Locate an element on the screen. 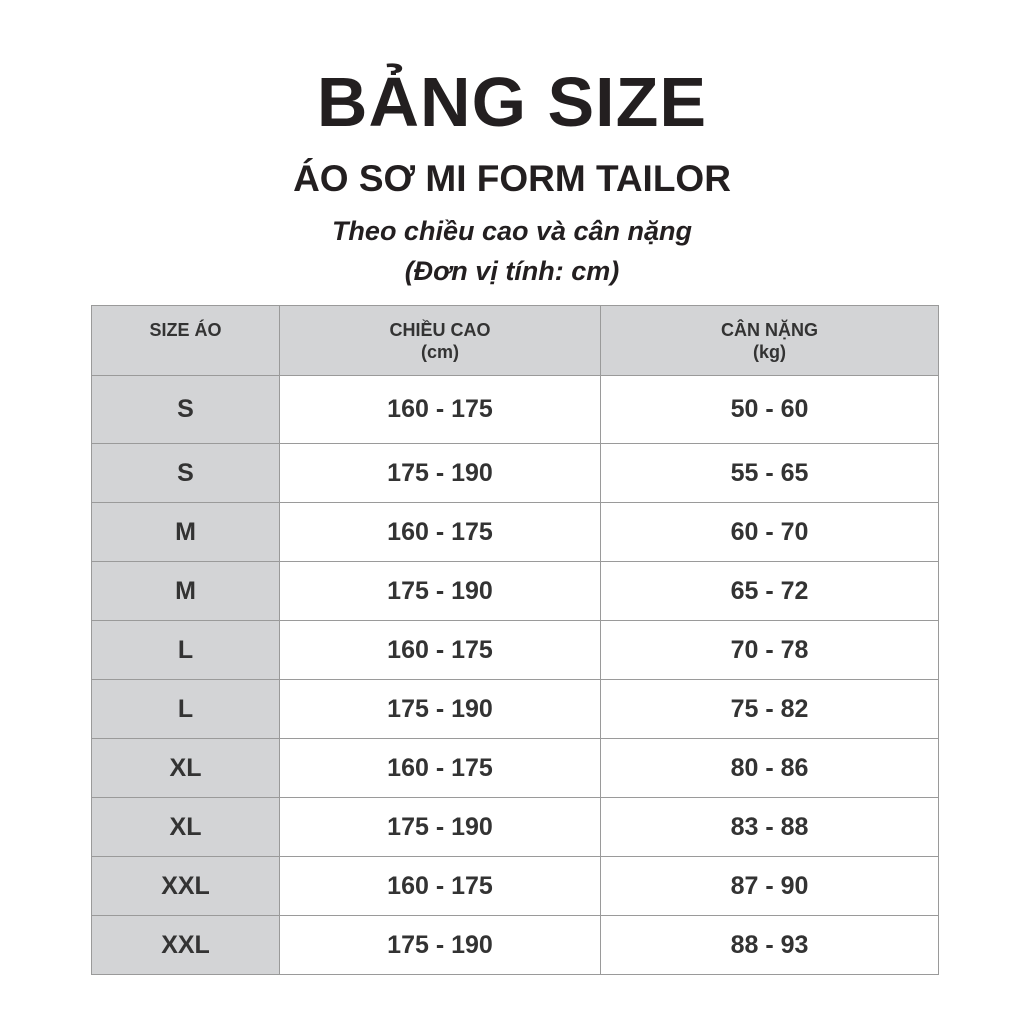  table-row: XXL 160 - 175 87 - 90 is located at coordinates (515, 886).